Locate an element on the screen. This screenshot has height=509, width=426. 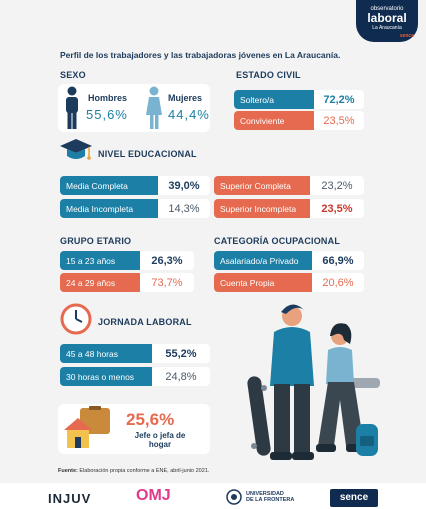
observatorio-badge: observatorio laboral La Araucanía sence is located at coordinates (387, 21).